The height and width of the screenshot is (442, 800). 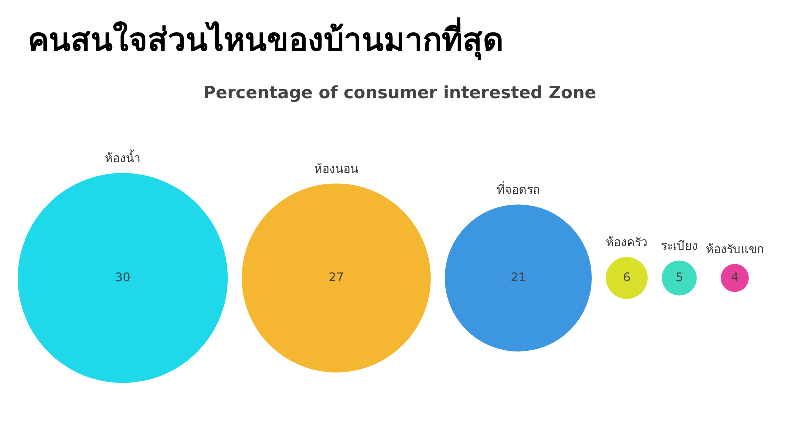 What do you see at coordinates (680, 277) in the screenshot?
I see `data-label: 5` at bounding box center [680, 277].